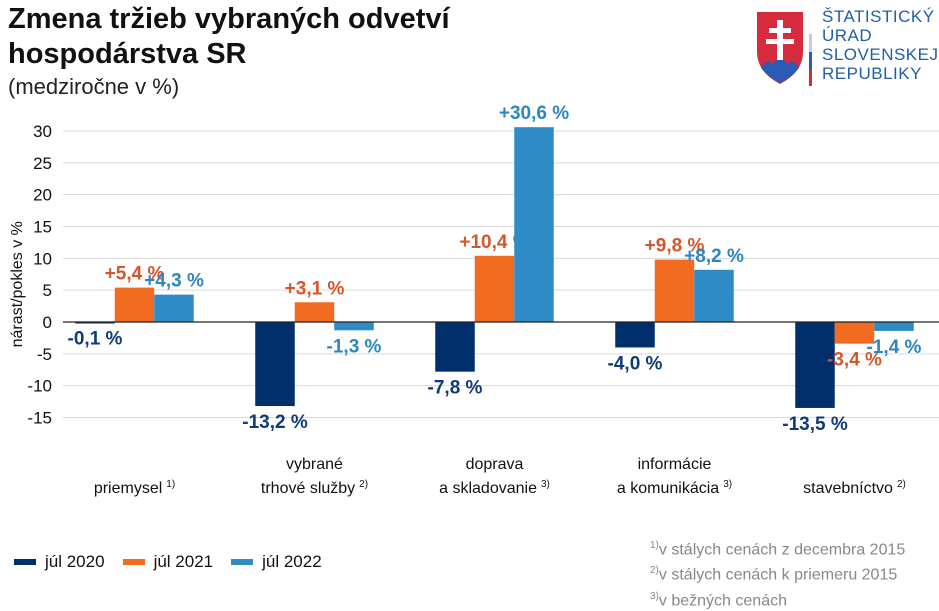 The image size is (939, 611). Describe the element at coordinates (292, 561) in the screenshot. I see `legend-label: júl 2022` at that location.